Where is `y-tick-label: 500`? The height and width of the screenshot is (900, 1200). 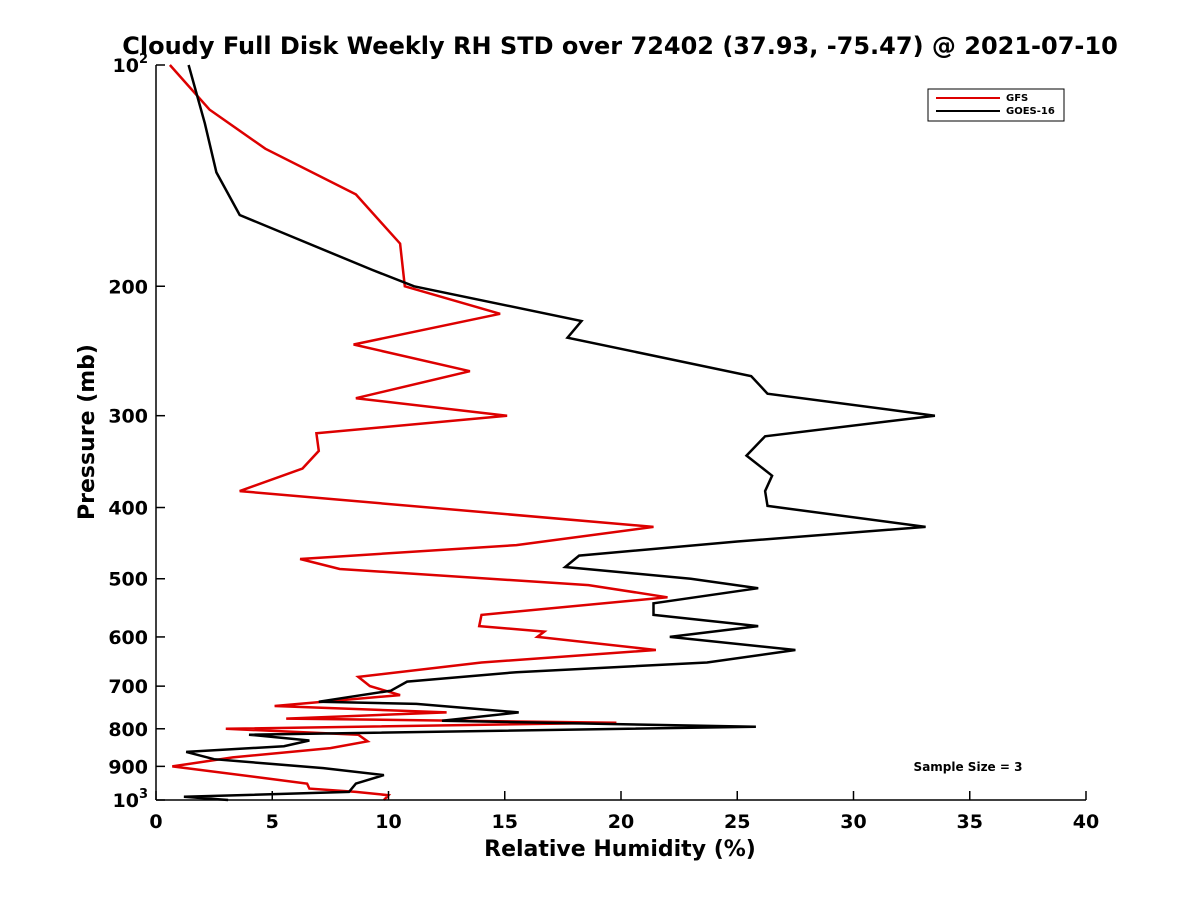 y-tick-label: 500 is located at coordinates (128, 580).